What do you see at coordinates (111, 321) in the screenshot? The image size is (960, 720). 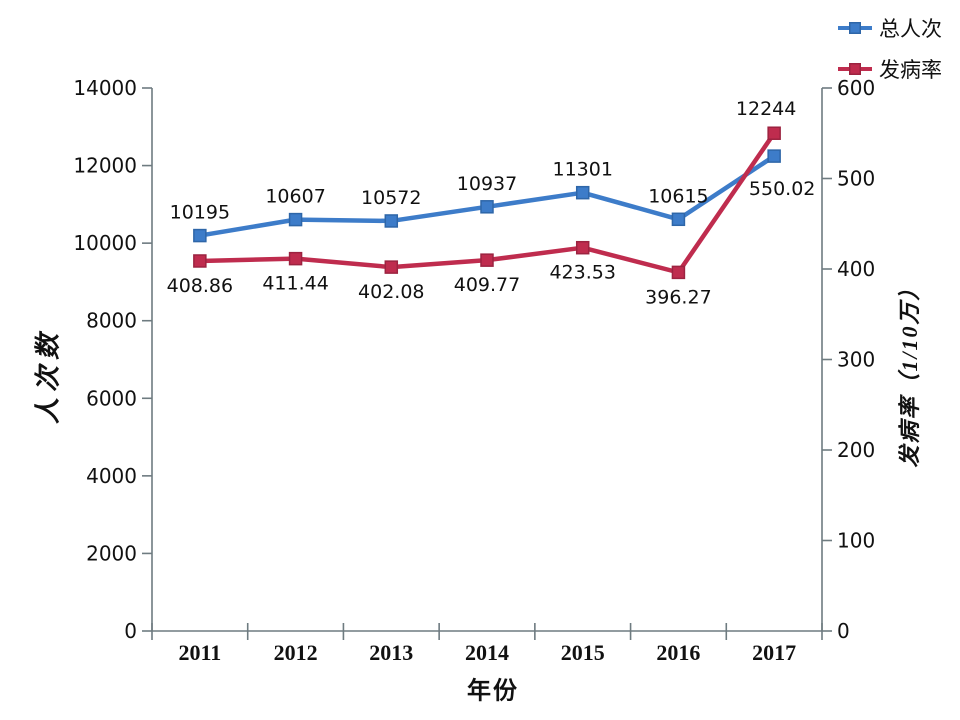 I see `left-tick-label: 8000` at bounding box center [111, 321].